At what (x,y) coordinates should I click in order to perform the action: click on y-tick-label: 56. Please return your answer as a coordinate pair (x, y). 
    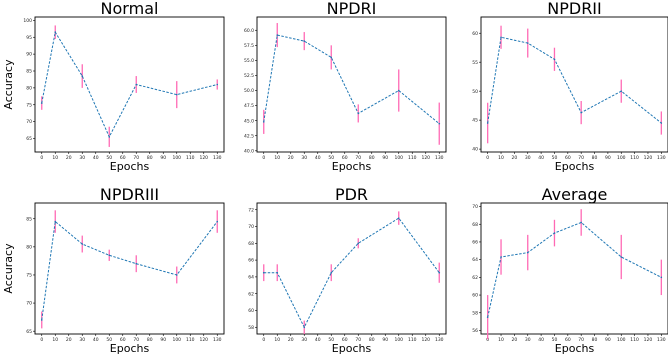
    Looking at the image, I should click on (475, 331).